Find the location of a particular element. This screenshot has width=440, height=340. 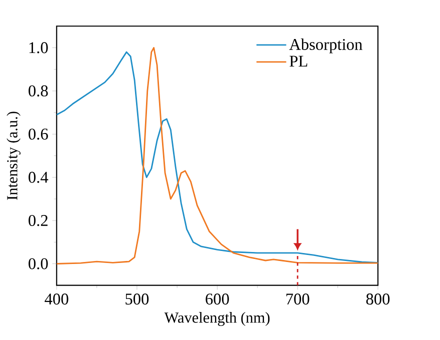

x-tick-label: 700 is located at coordinates (298, 299).